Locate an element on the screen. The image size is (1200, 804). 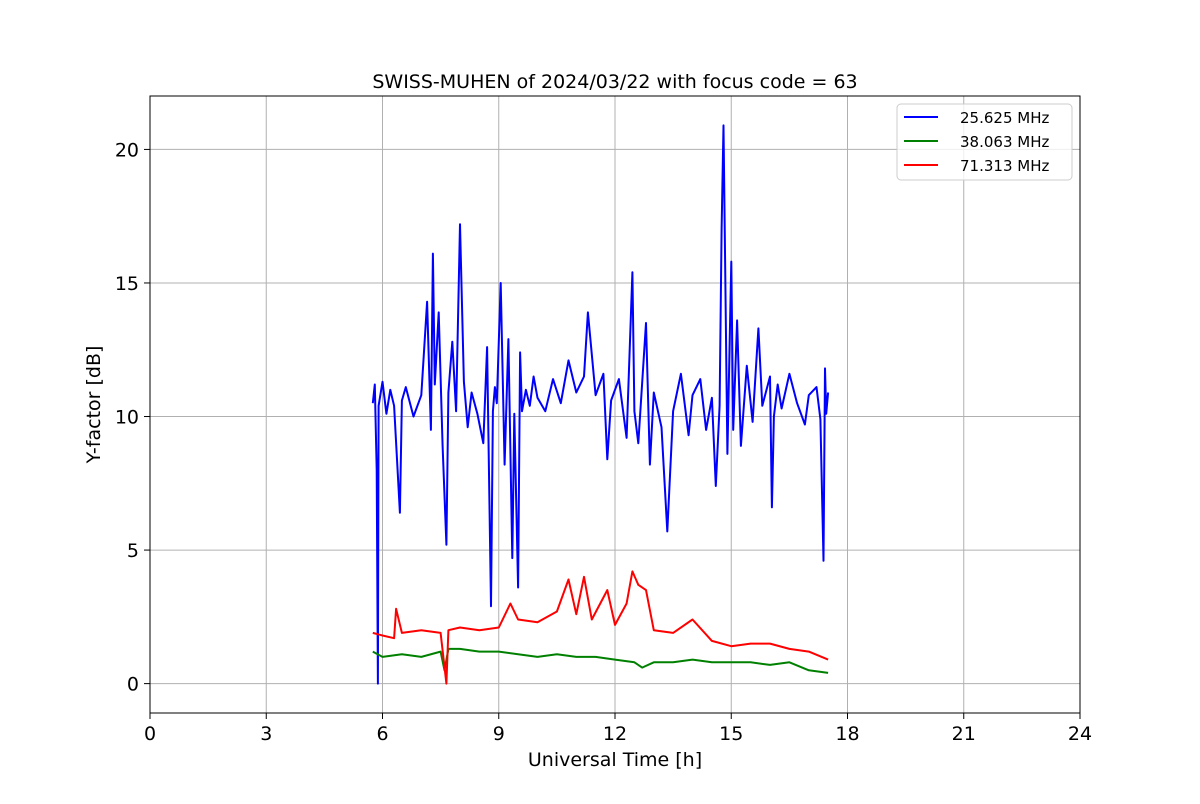
x-tick-label: 0 is located at coordinates (150, 734).